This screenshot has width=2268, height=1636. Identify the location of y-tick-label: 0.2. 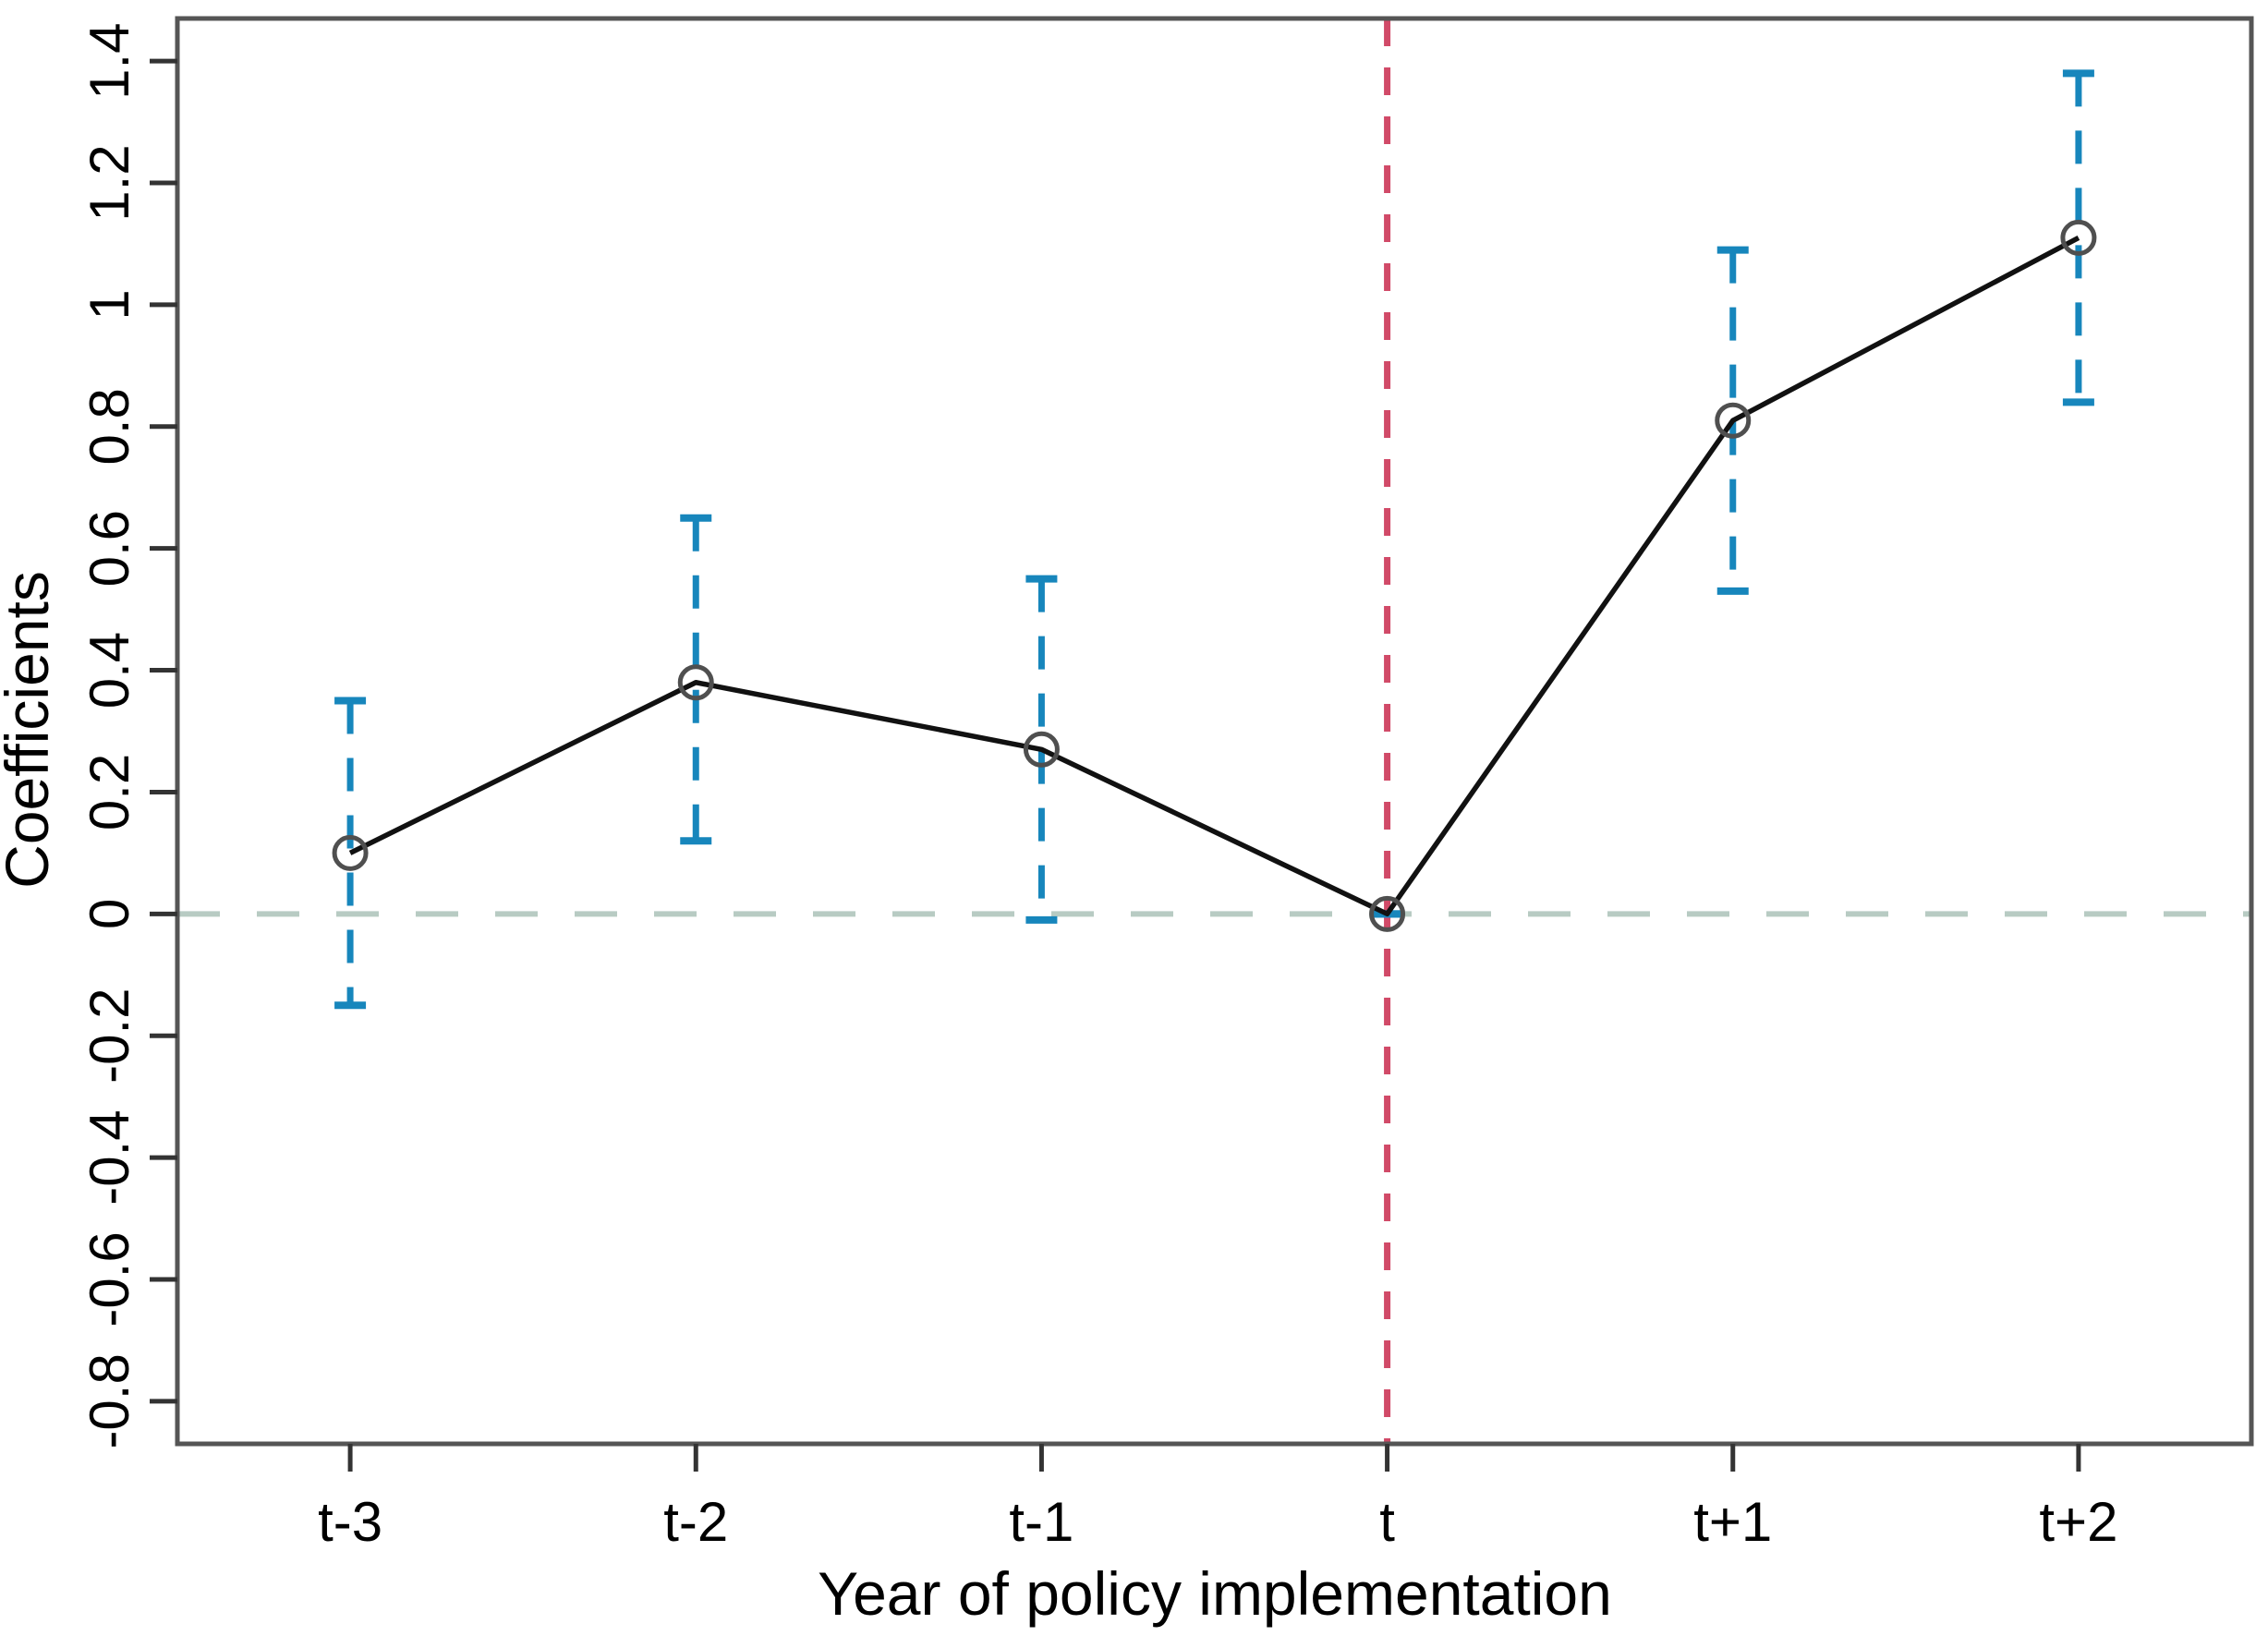
(109, 792).